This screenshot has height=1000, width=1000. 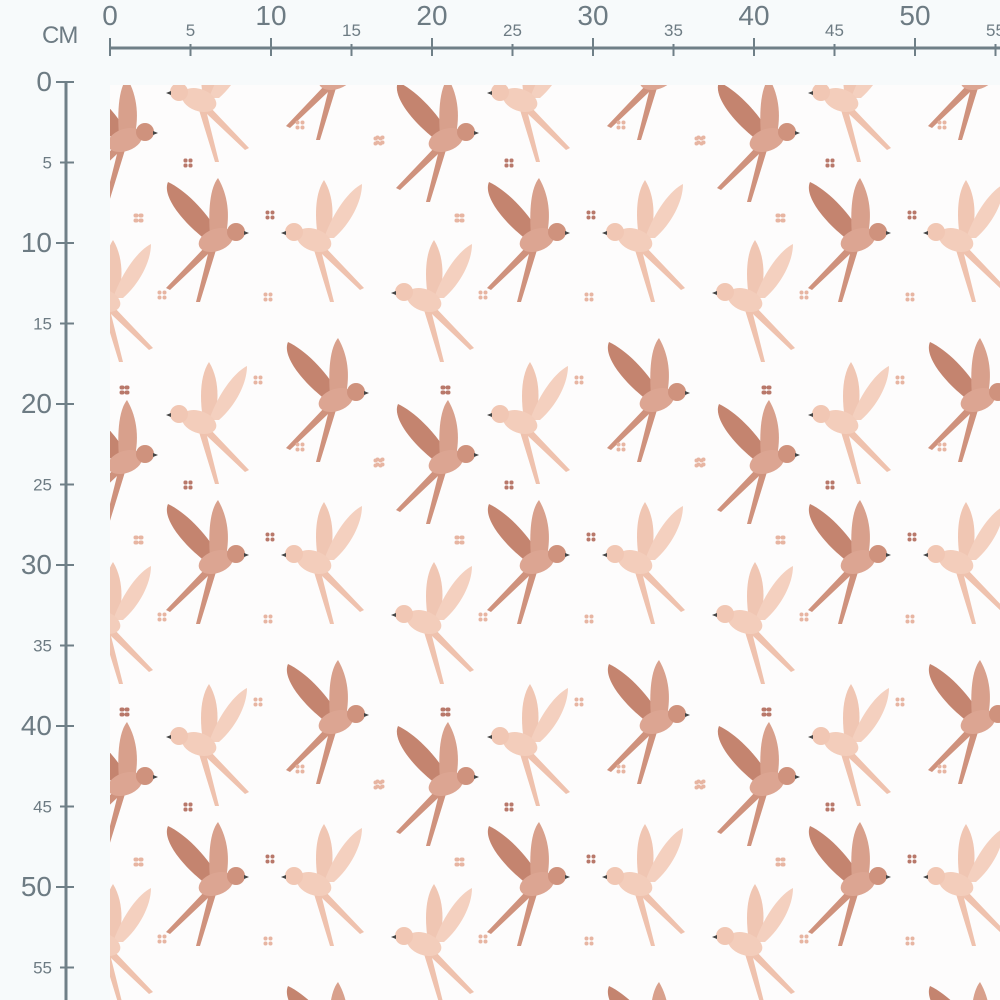 What do you see at coordinates (47, 162) in the screenshot?
I see `left-ruler-label: 5` at bounding box center [47, 162].